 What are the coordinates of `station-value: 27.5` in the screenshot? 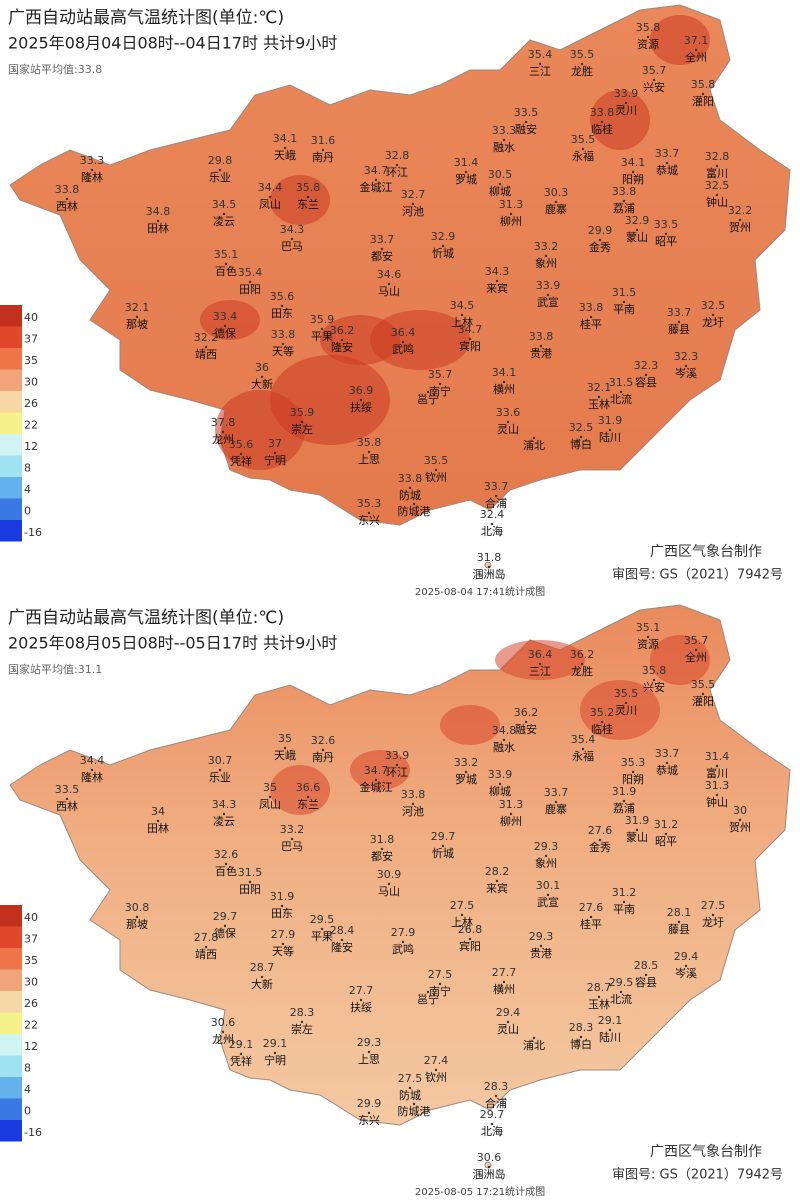 It's located at (713, 905).